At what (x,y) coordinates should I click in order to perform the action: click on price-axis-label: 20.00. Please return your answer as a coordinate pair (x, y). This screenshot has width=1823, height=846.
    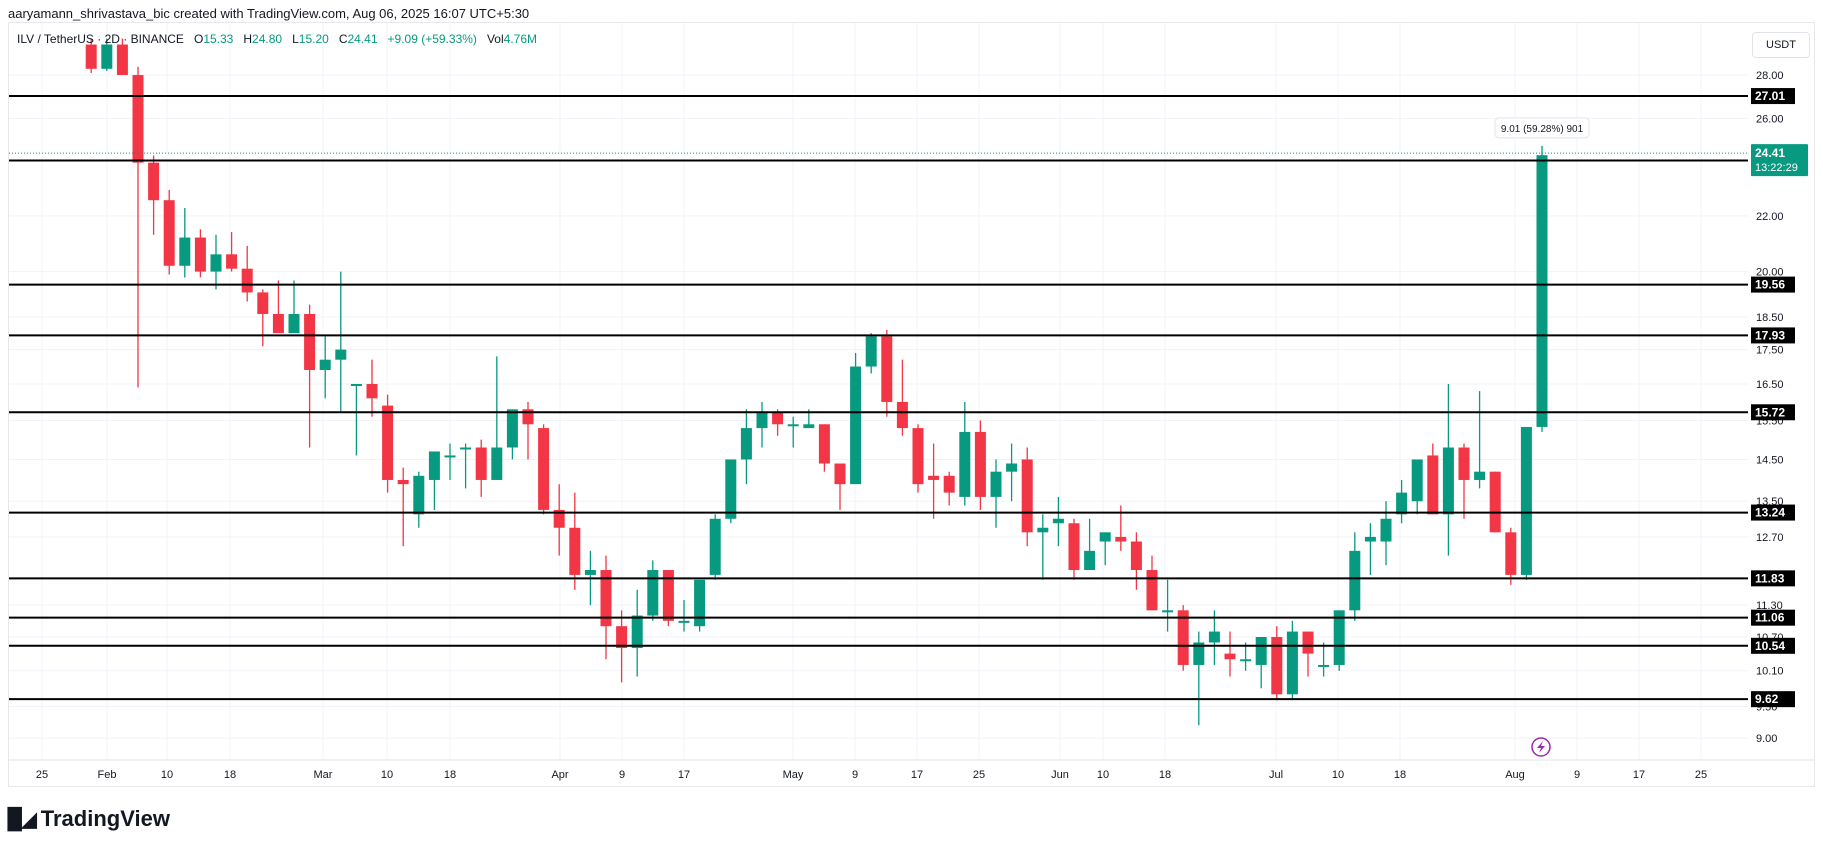
    Looking at the image, I should click on (1770, 273).